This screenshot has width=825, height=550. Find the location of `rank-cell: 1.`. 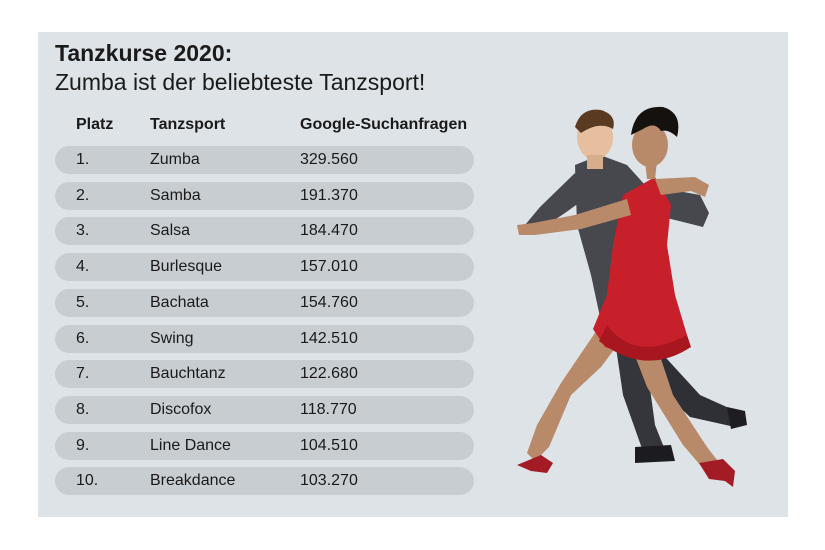

rank-cell: 1. is located at coordinates (83, 159).